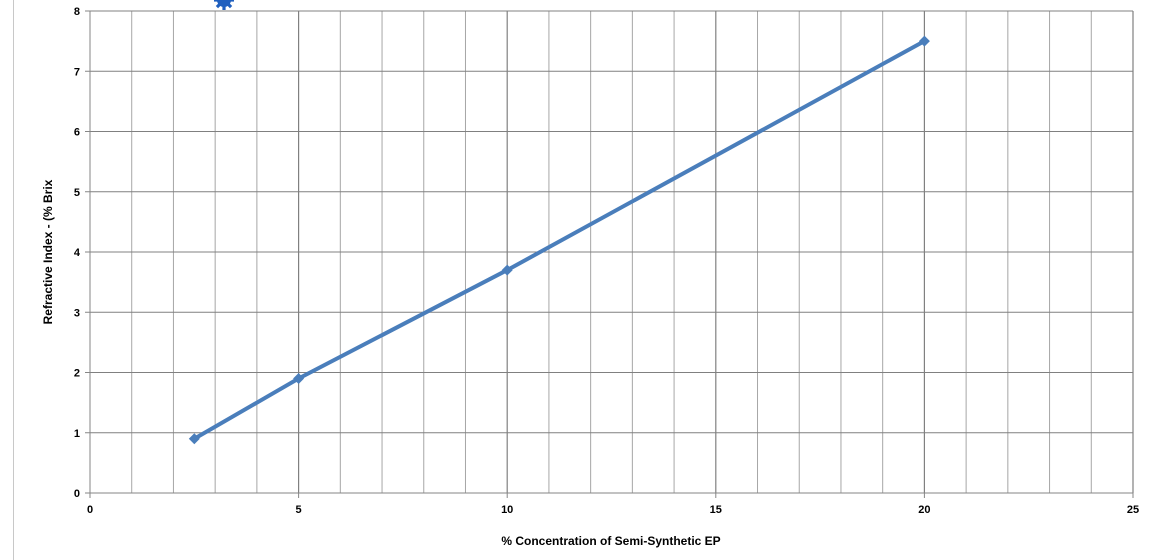 Image resolution: width=1152 pixels, height=560 pixels. What do you see at coordinates (77, 133) in the screenshot?
I see `y-tick-label: 6` at bounding box center [77, 133].